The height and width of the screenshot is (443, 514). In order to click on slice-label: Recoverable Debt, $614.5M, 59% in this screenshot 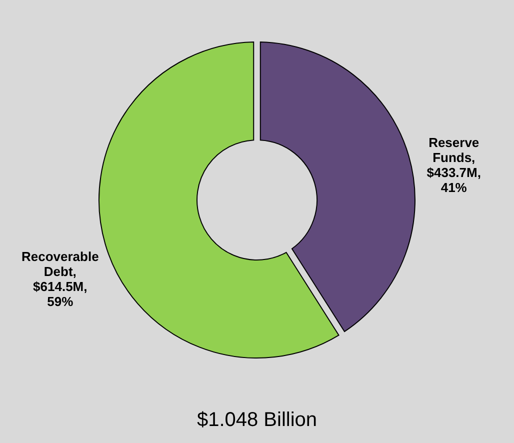, I will do `click(60, 279)`.